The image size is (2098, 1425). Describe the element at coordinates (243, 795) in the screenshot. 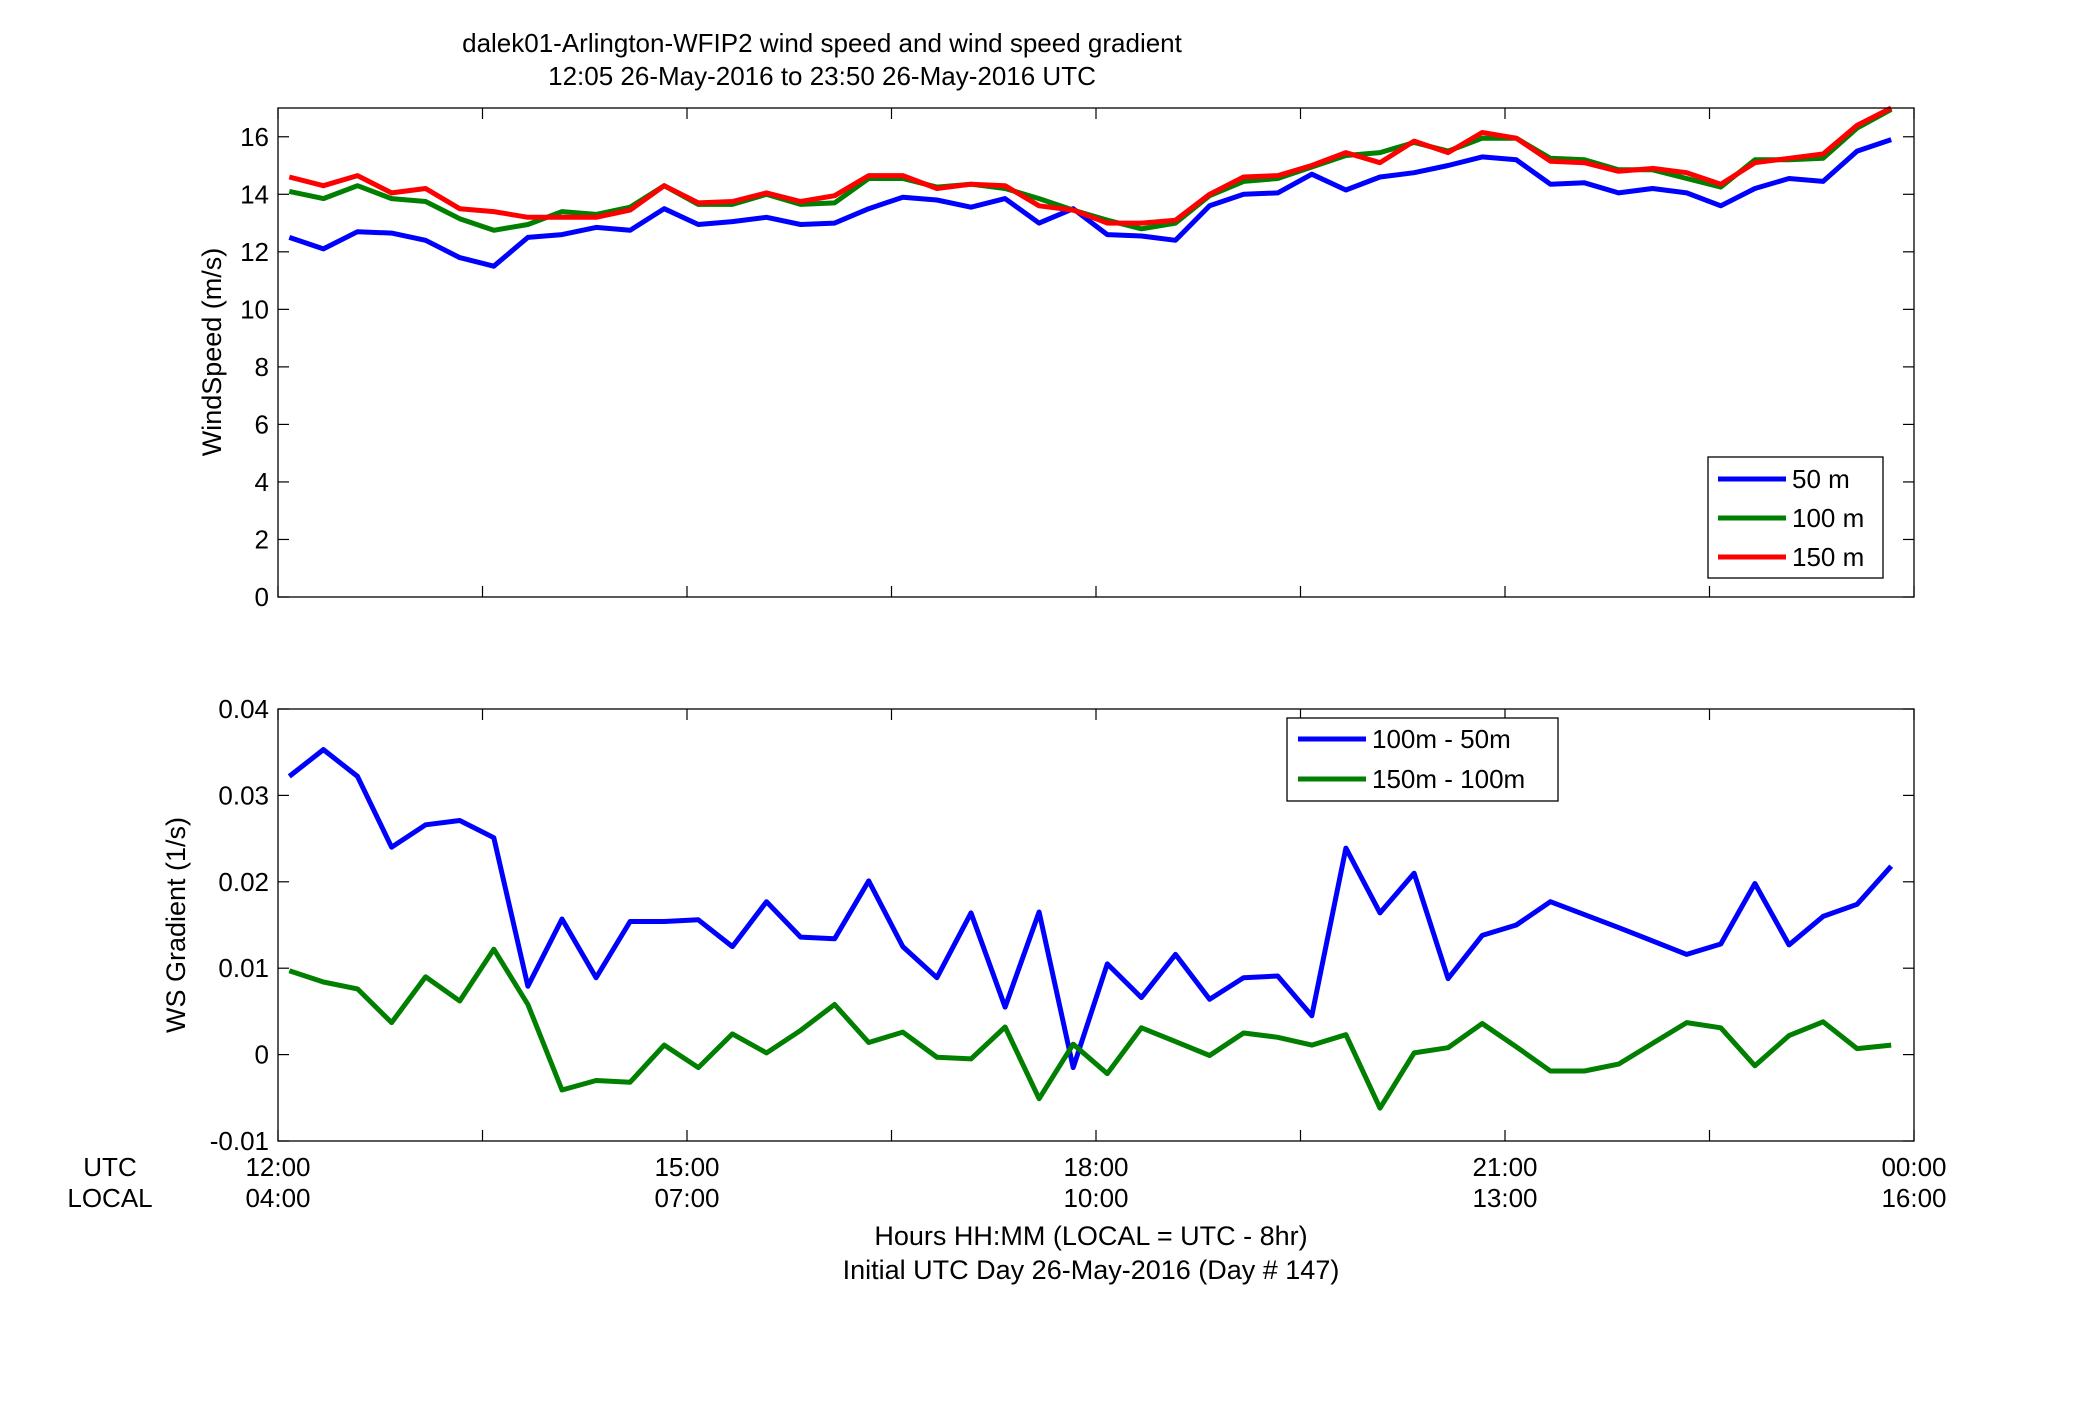

I see `gradient-ytick-label: 0.03` at that location.